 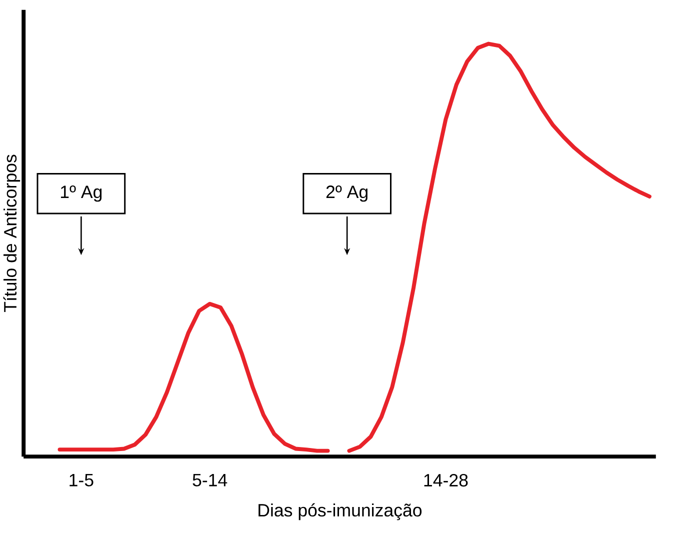 I want to click on x-tick-label: 14-28, so click(x=446, y=480).